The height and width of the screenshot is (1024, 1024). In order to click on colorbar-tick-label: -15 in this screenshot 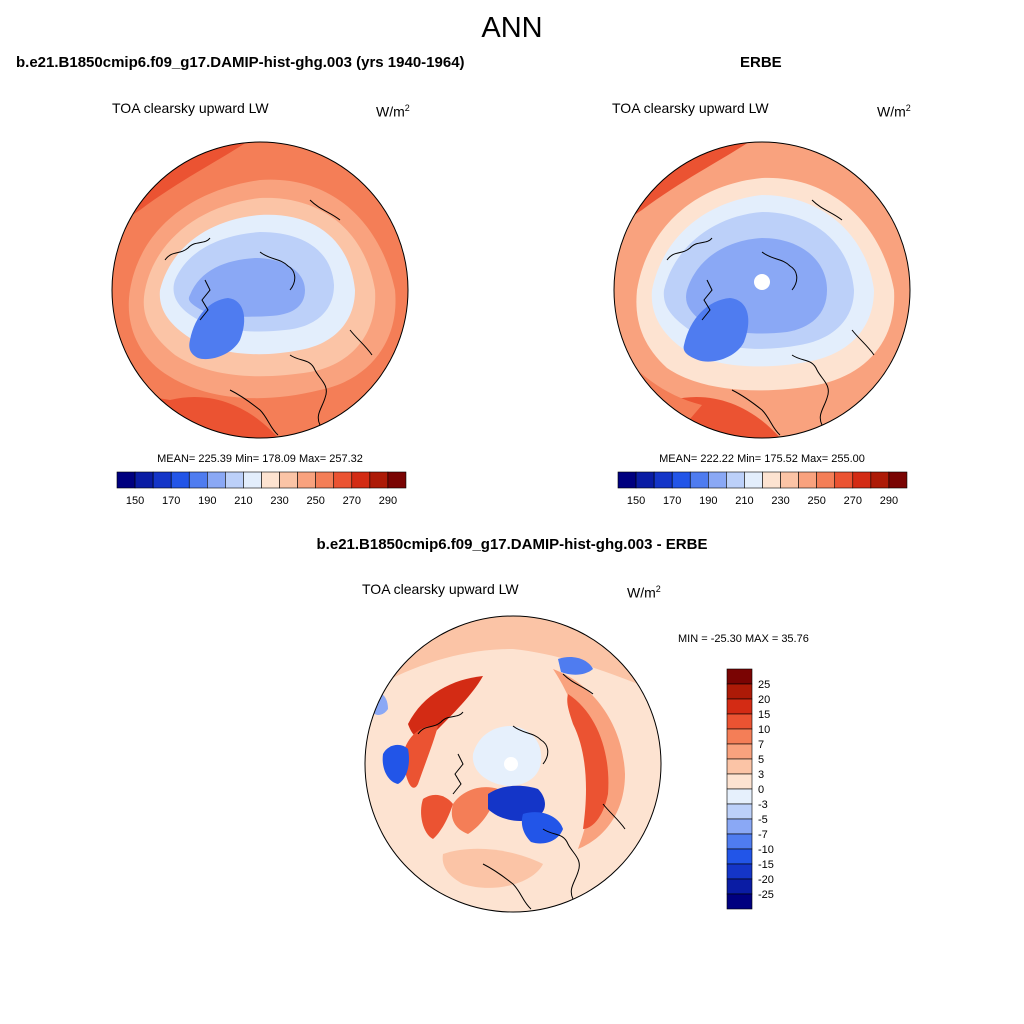, I will do `click(766, 865)`.